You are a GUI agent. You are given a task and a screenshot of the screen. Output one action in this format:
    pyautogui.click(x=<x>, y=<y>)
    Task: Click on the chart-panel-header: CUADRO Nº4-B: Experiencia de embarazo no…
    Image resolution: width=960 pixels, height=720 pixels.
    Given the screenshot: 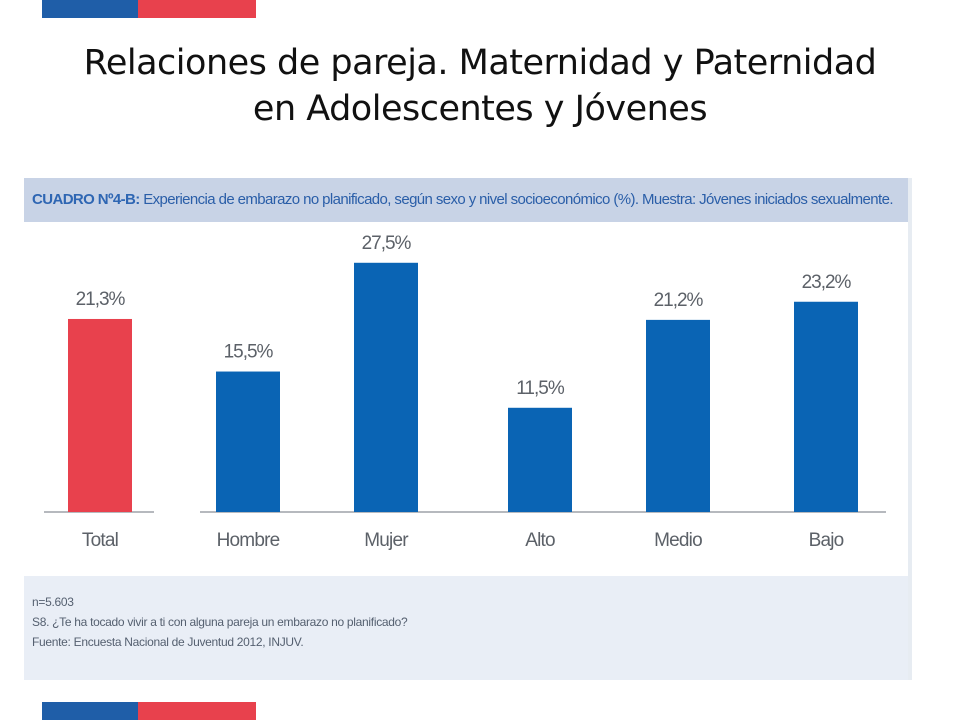 What is the action you would take?
    pyautogui.click(x=466, y=200)
    